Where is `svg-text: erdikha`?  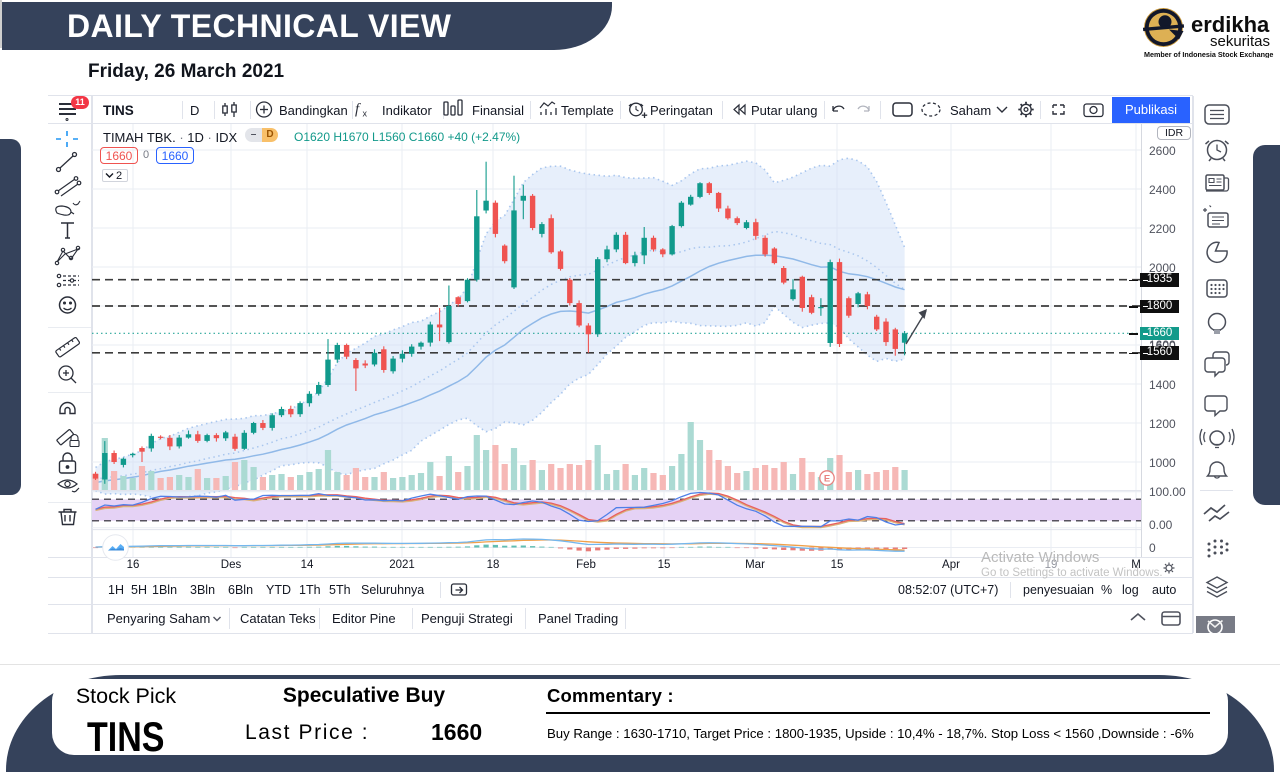
svg-text: erdikha is located at coordinates (1230, 24).